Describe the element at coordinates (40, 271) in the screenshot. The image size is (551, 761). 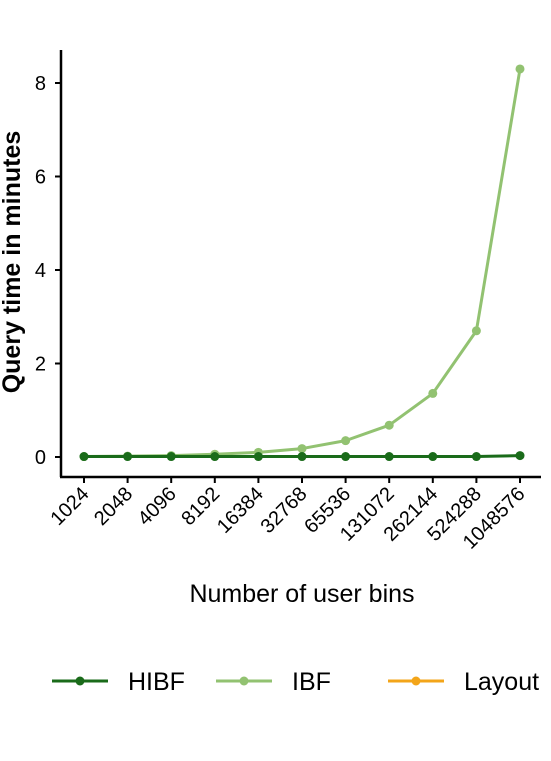
I see `y-tick-label: 4` at that location.